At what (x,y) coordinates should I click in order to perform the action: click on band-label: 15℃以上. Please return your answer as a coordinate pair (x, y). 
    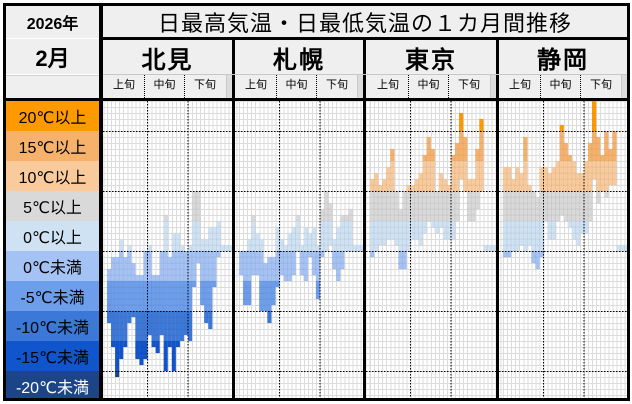
    Looking at the image, I should click on (52, 146).